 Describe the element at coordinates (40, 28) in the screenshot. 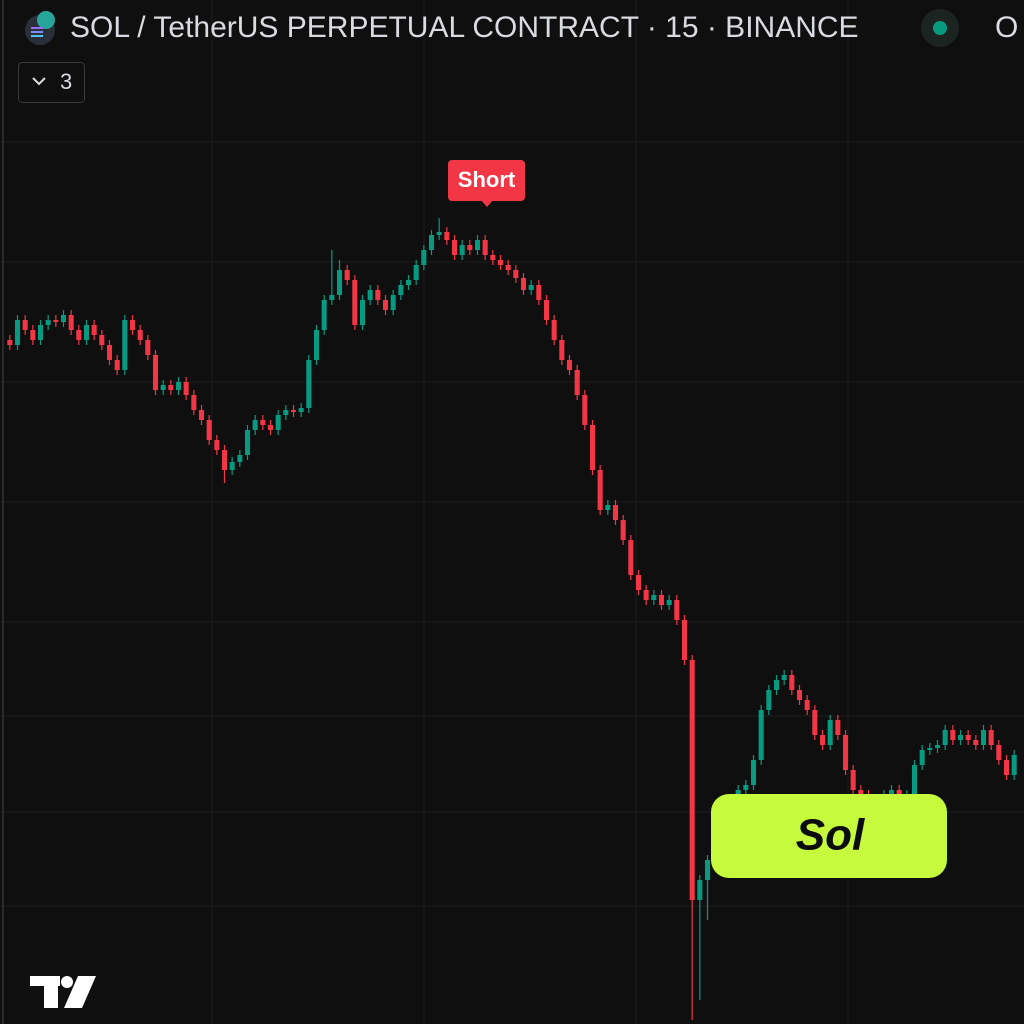

I see `symbol-icon` at that location.